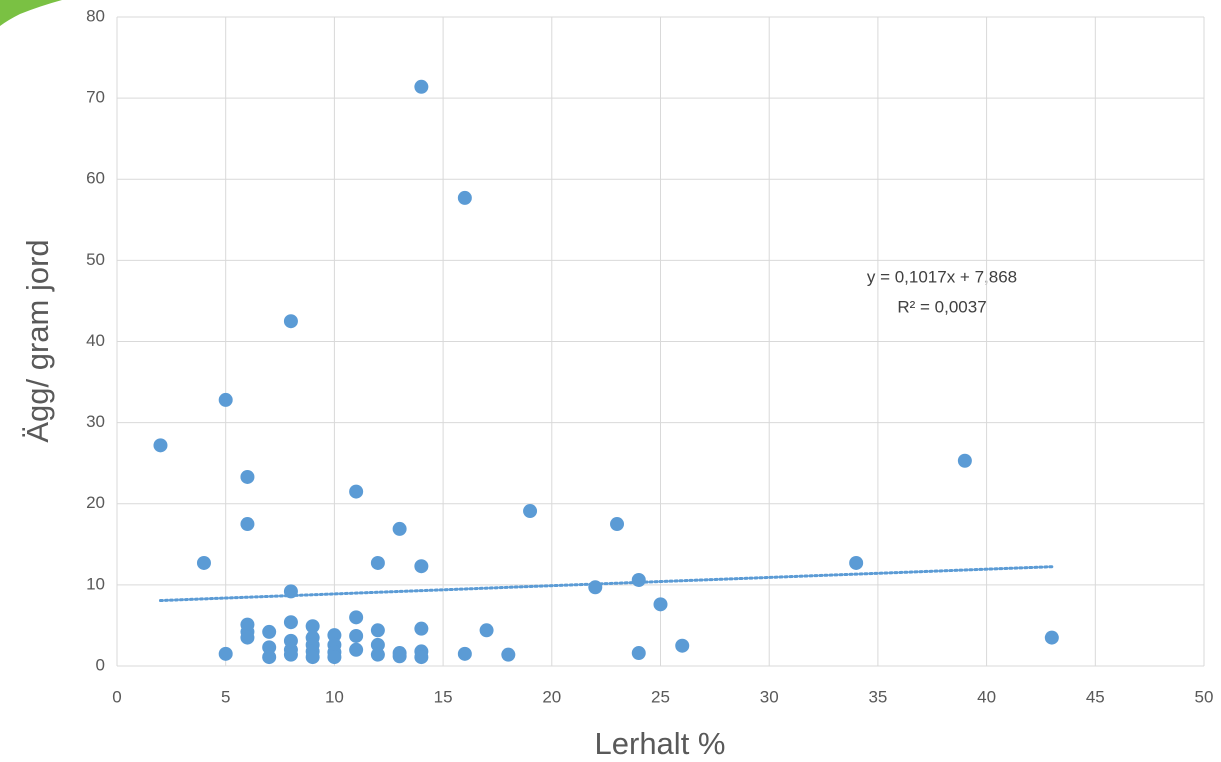 This screenshot has height=762, width=1221. Describe the element at coordinates (116, 696) in the screenshot. I see `x-tick-label: 0` at that location.